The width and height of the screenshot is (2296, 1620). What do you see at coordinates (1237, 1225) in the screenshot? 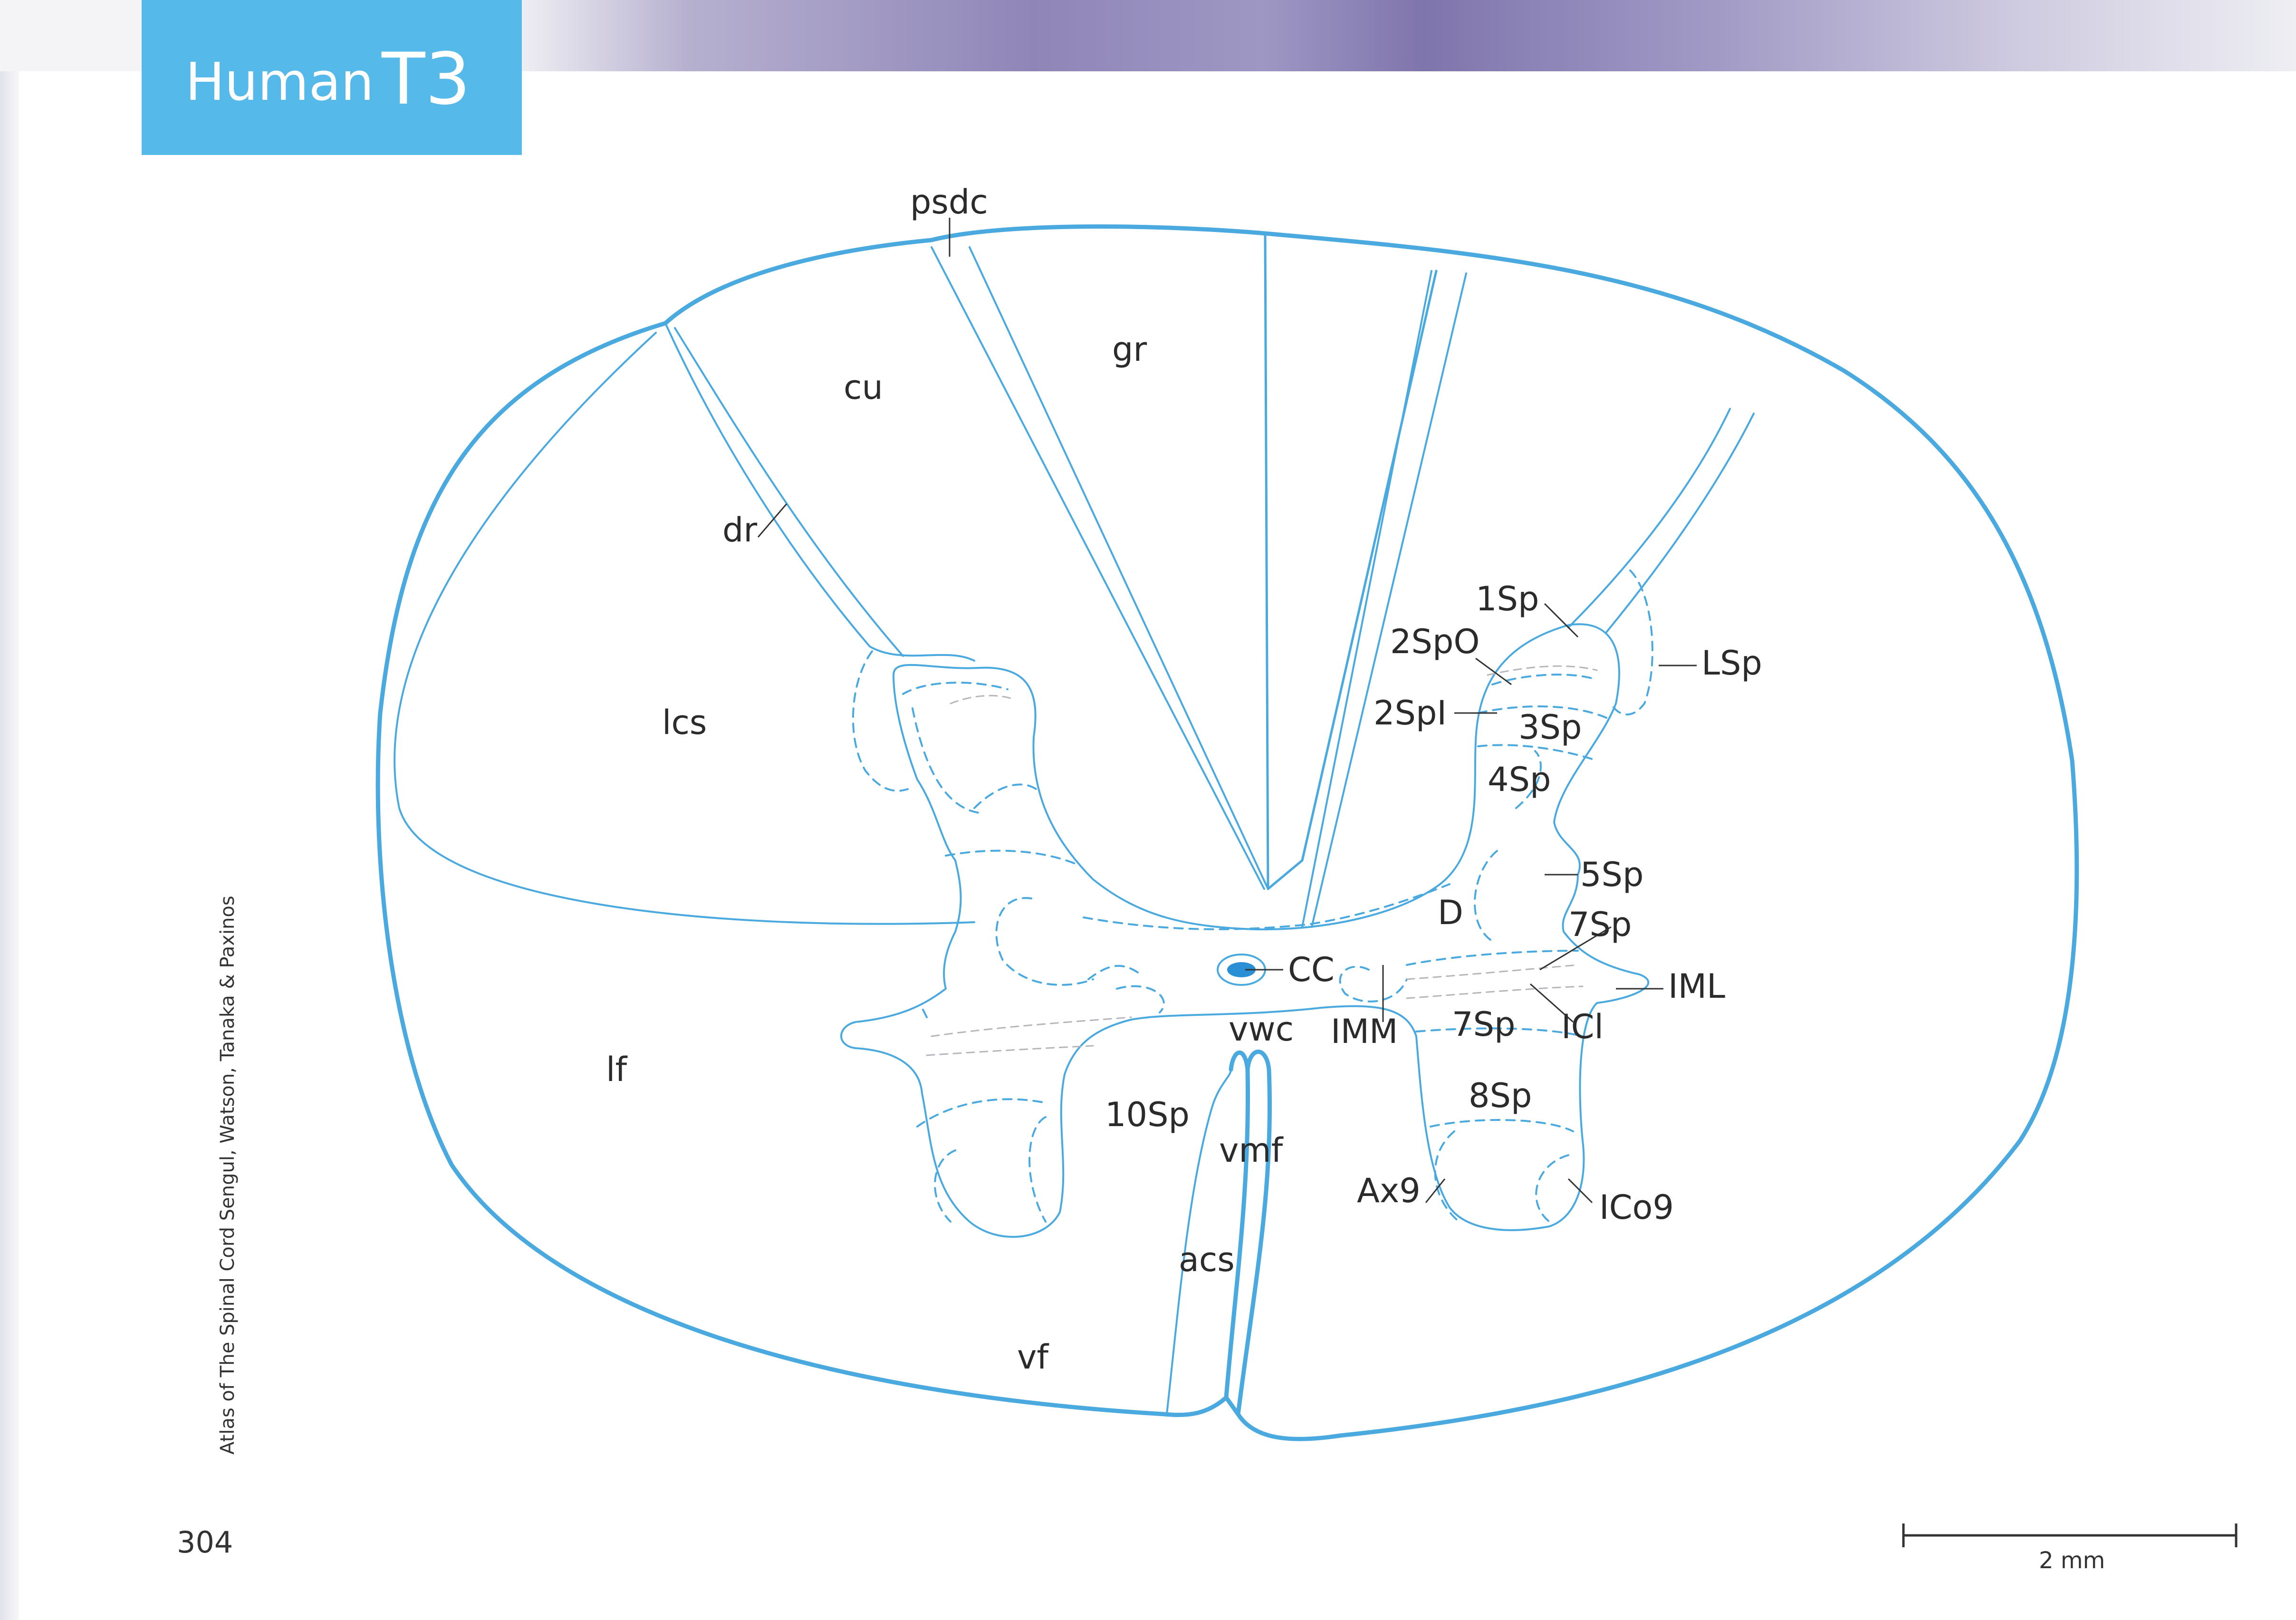
I see `ventral-median-fissure` at bounding box center [1237, 1225].